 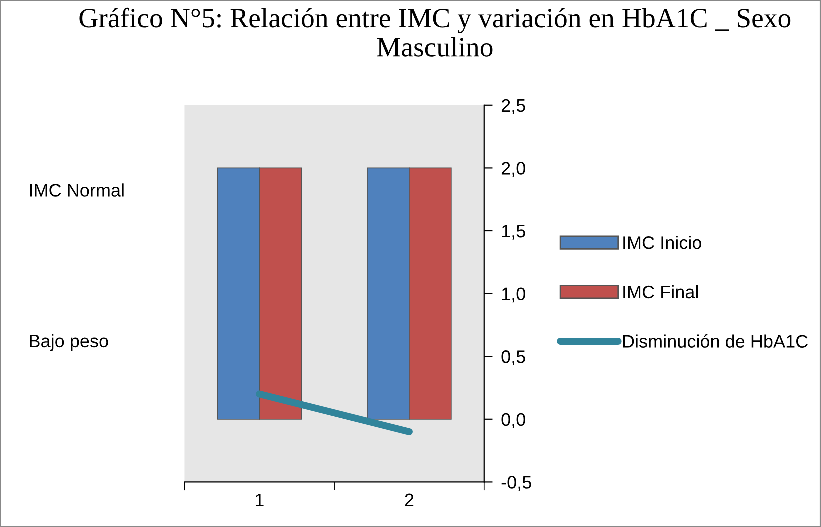 What do you see at coordinates (663, 243) in the screenshot?
I see `legend-label: IMC Inicio` at bounding box center [663, 243].